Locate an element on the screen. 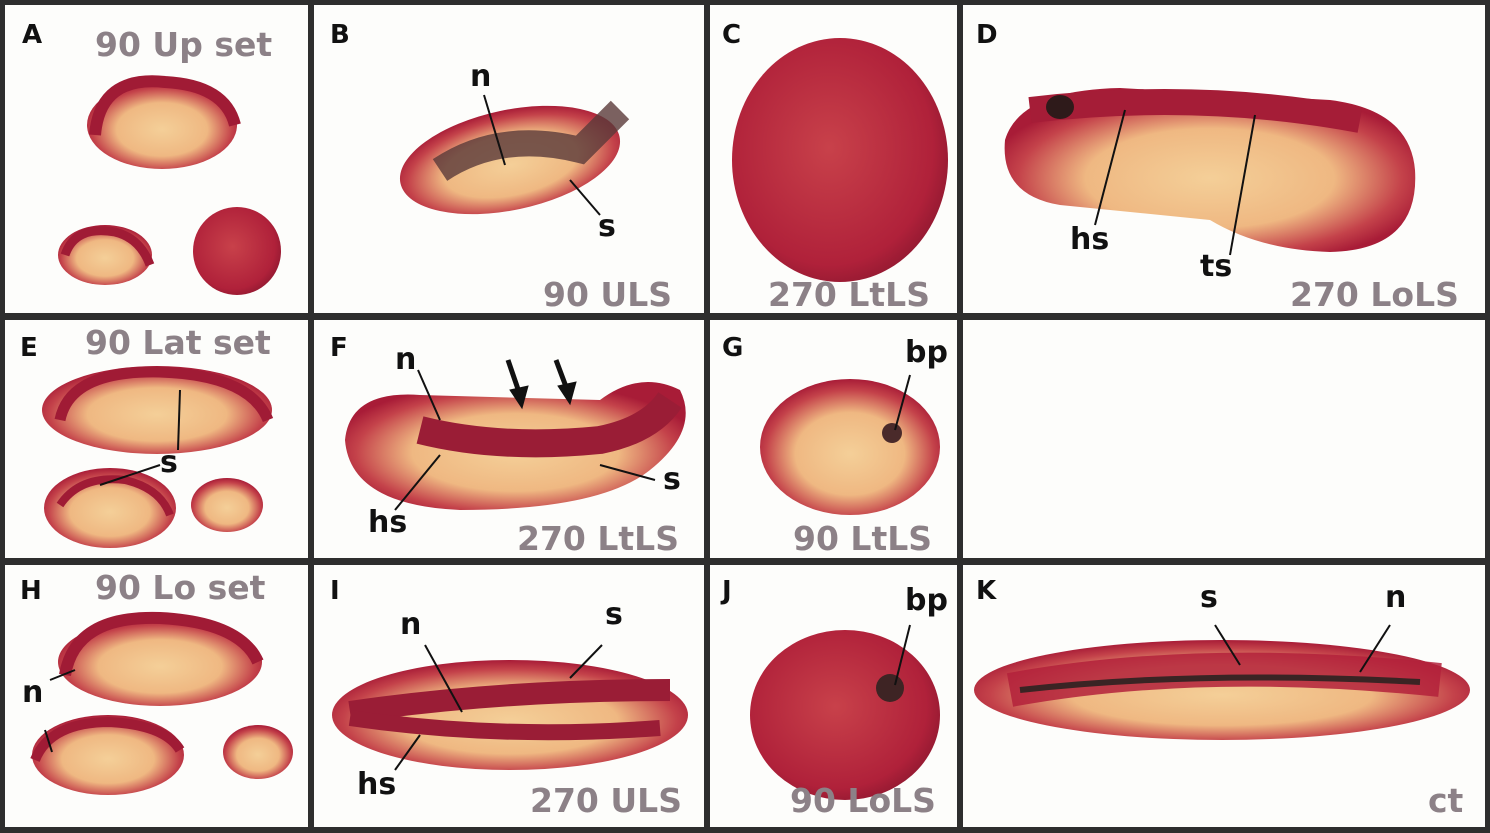 Image resolution: width=1490 pixels, height=833 pixels. panel-letter: D is located at coordinates (987, 35).